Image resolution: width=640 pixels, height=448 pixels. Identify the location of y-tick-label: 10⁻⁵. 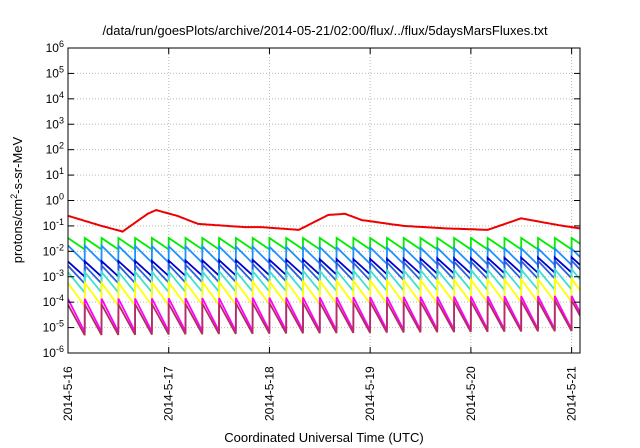
(53, 327).